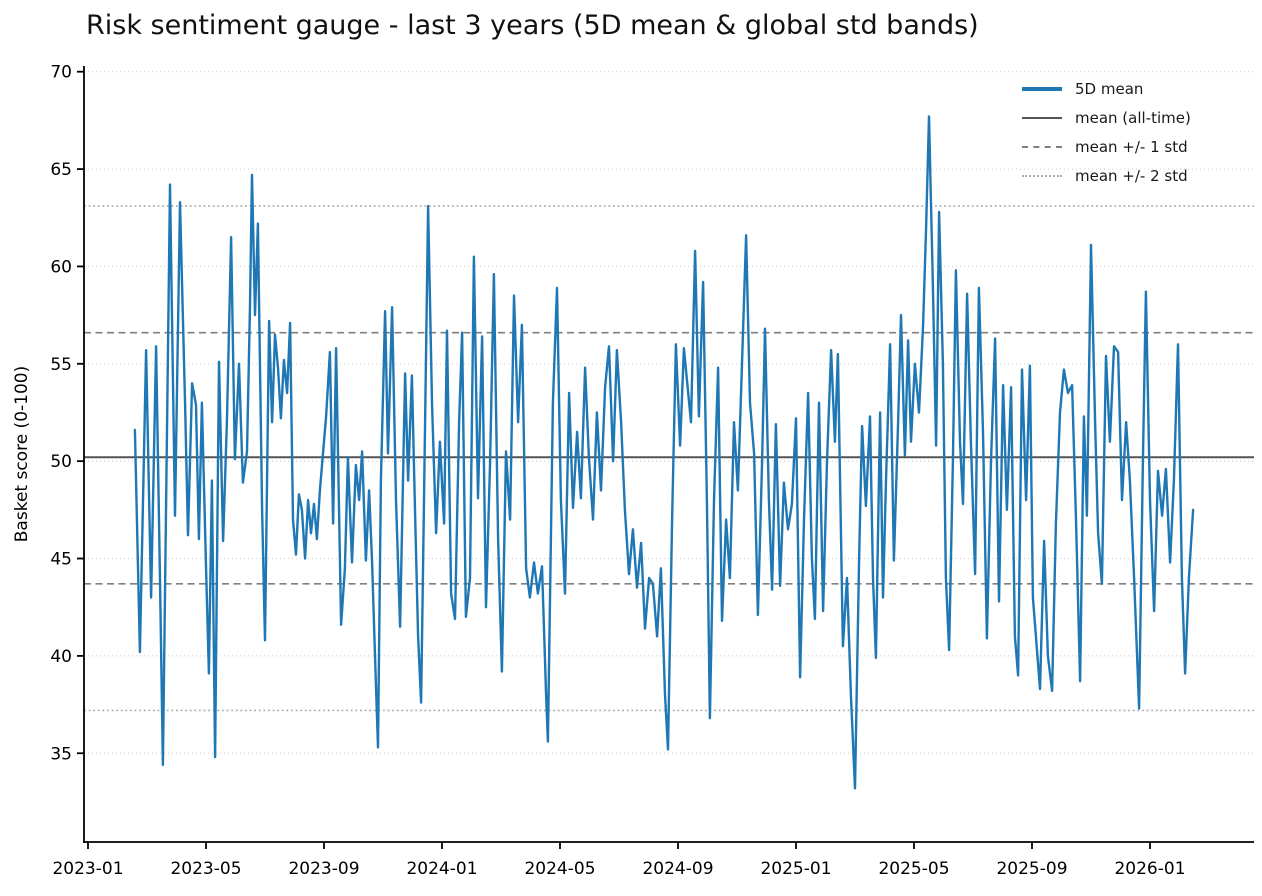 The image size is (1262, 896). Describe the element at coordinates (1131, 175) in the screenshot. I see `legend-label: mean +/- 2 std` at that location.